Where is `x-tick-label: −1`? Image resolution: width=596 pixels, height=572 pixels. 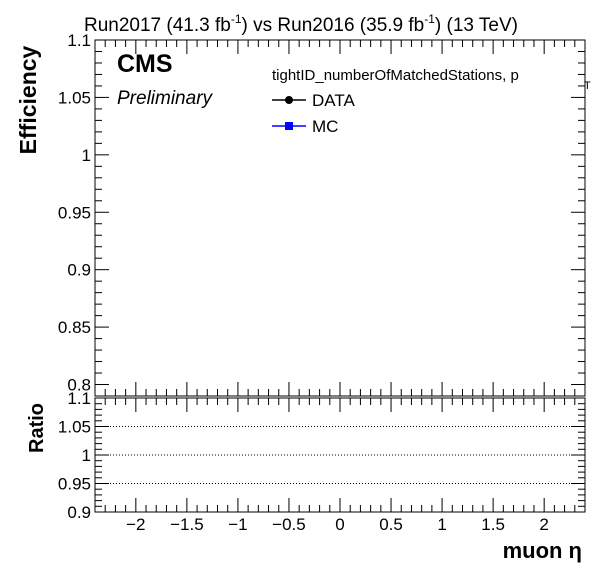
x-tick-label: −1 is located at coordinates (237, 524).